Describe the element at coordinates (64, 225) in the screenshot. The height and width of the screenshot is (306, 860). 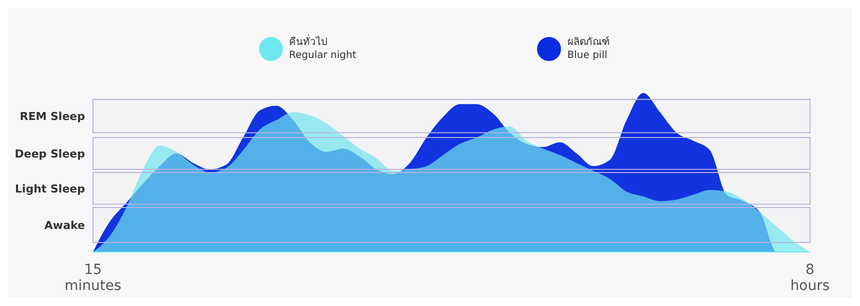
I see `band-label: Awake` at that location.